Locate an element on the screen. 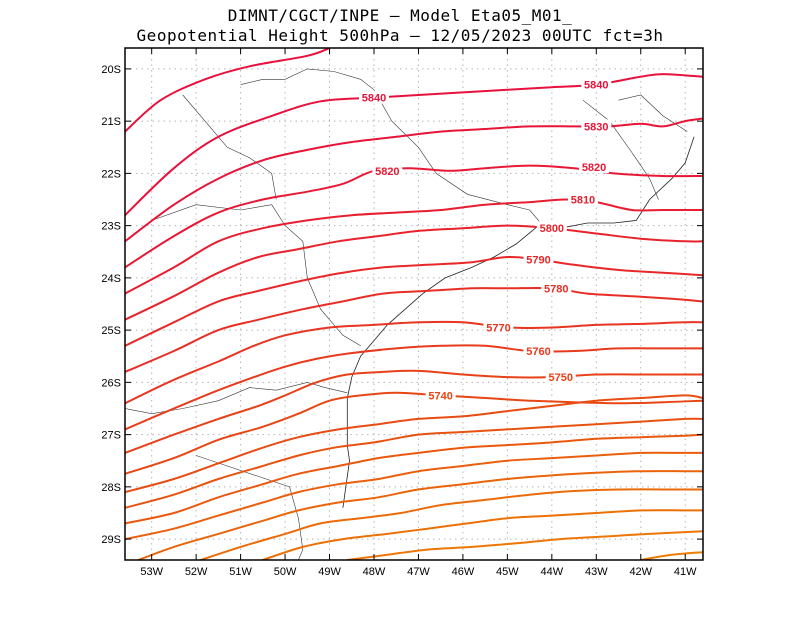 The height and width of the screenshot is (618, 800). y-tick-label: 25S is located at coordinates (111, 331).